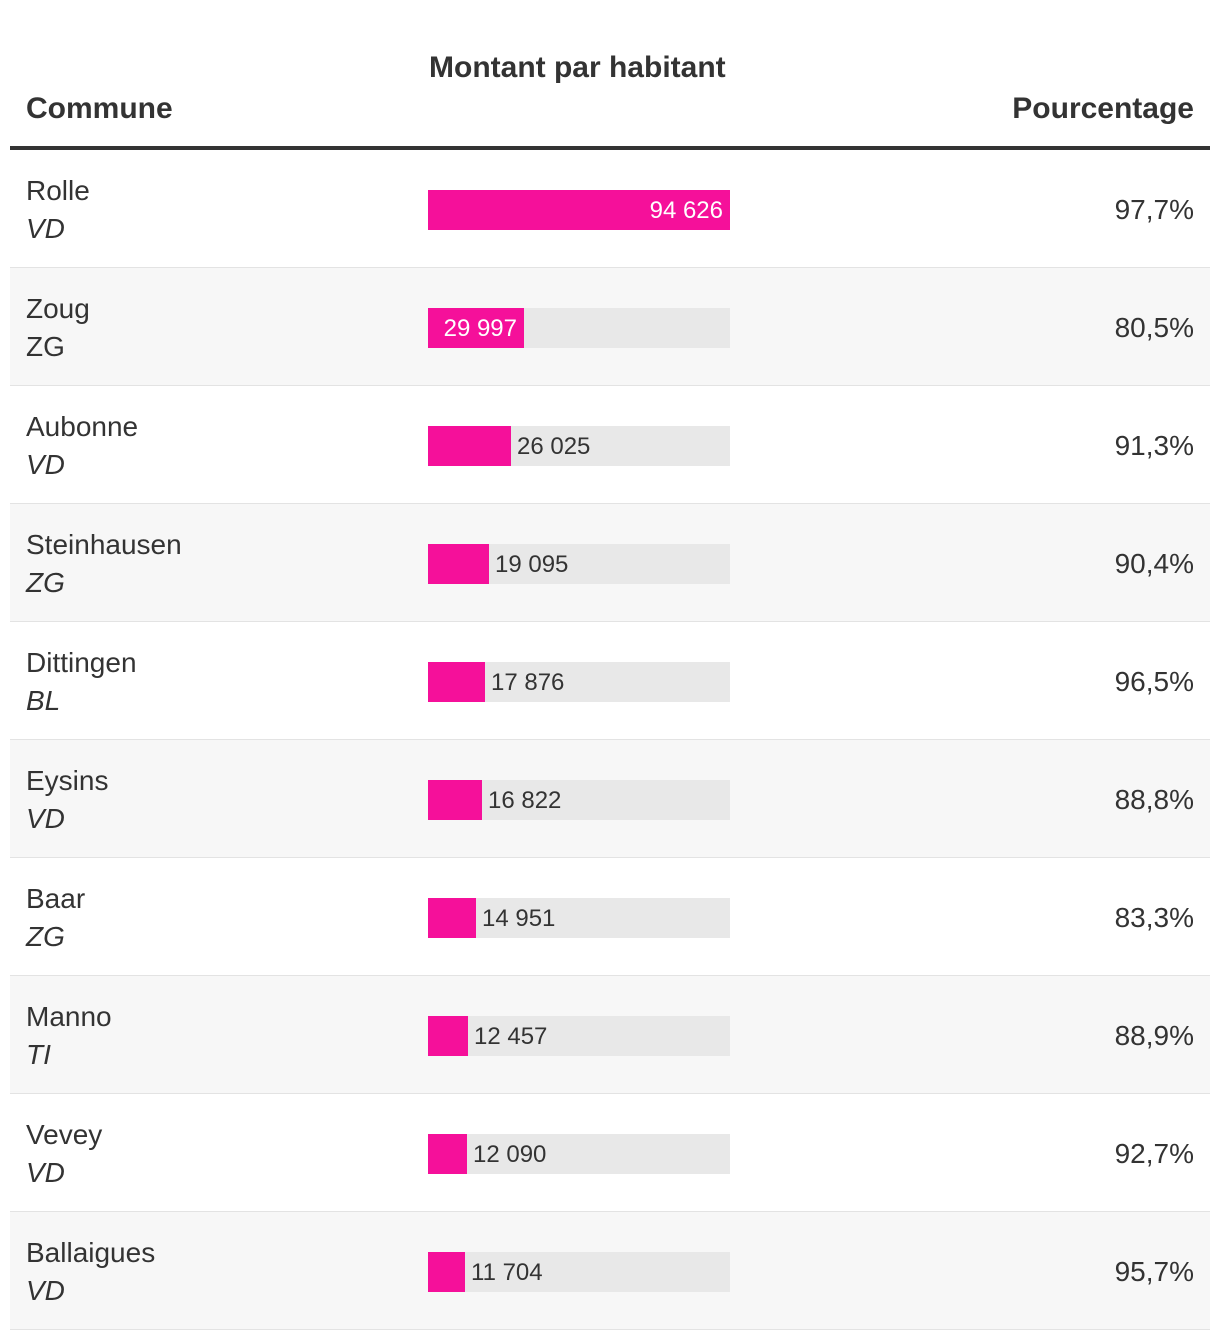  Describe the element at coordinates (81, 662) in the screenshot. I see `commune-name: Dittingen` at that location.